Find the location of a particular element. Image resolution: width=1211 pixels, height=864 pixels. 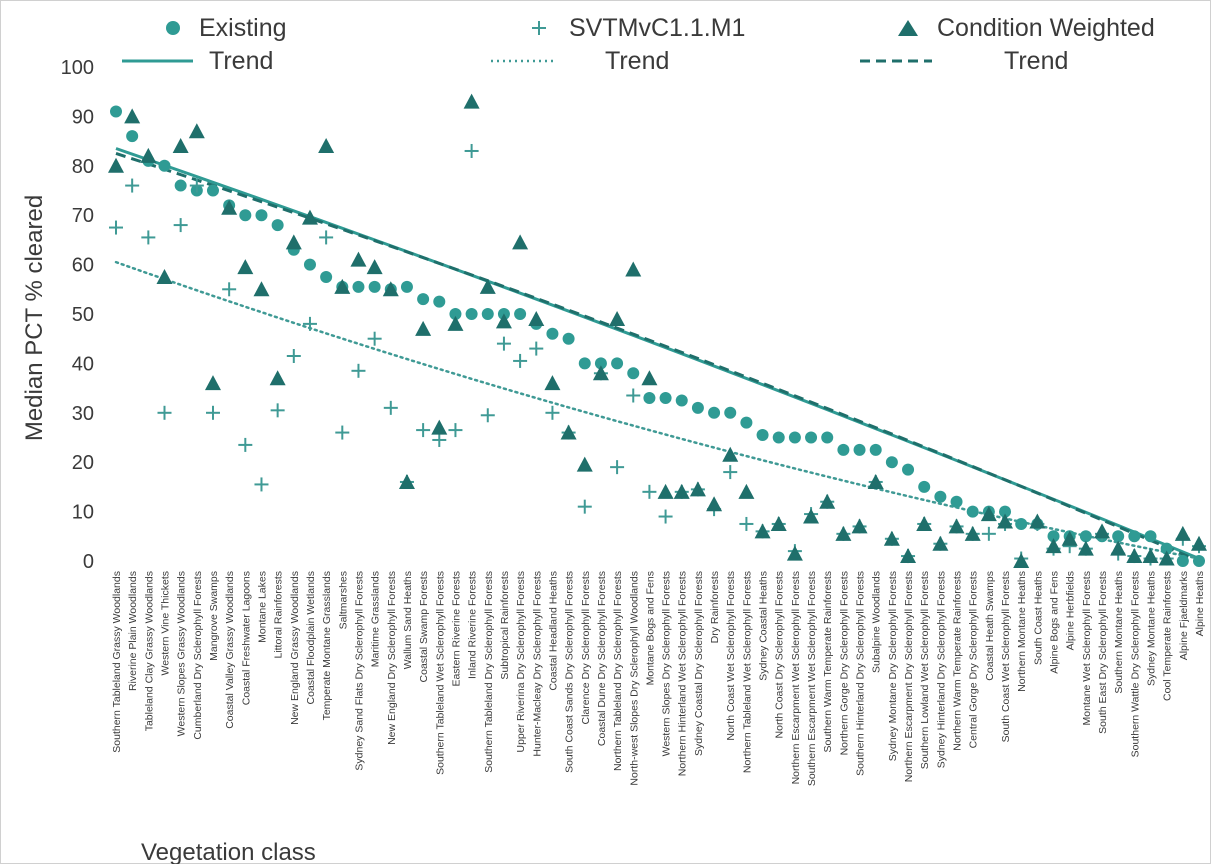

legend-condition-marker is located at coordinates (908, 28).